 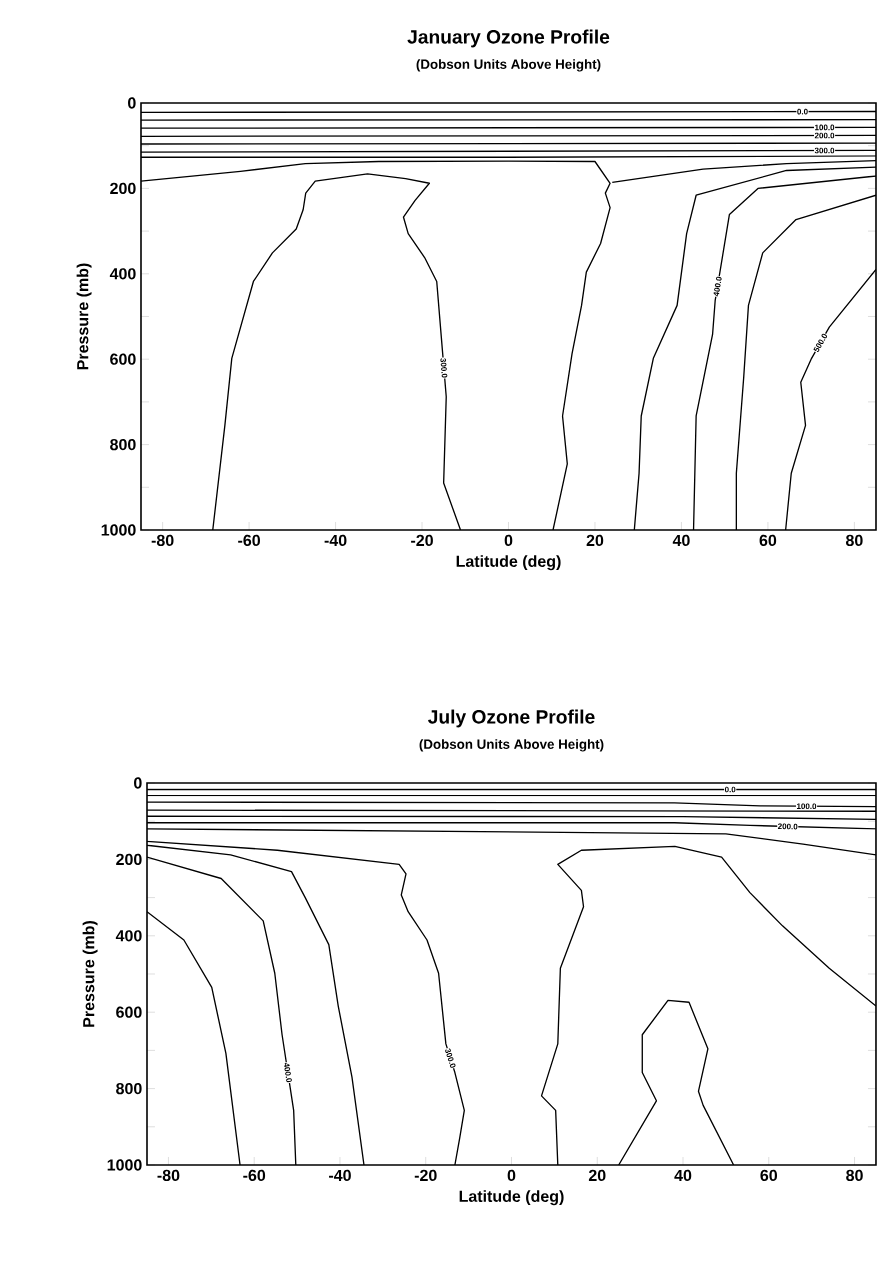 What do you see at coordinates (824, 150) in the screenshot?
I see `series-label: 300.0` at bounding box center [824, 150].